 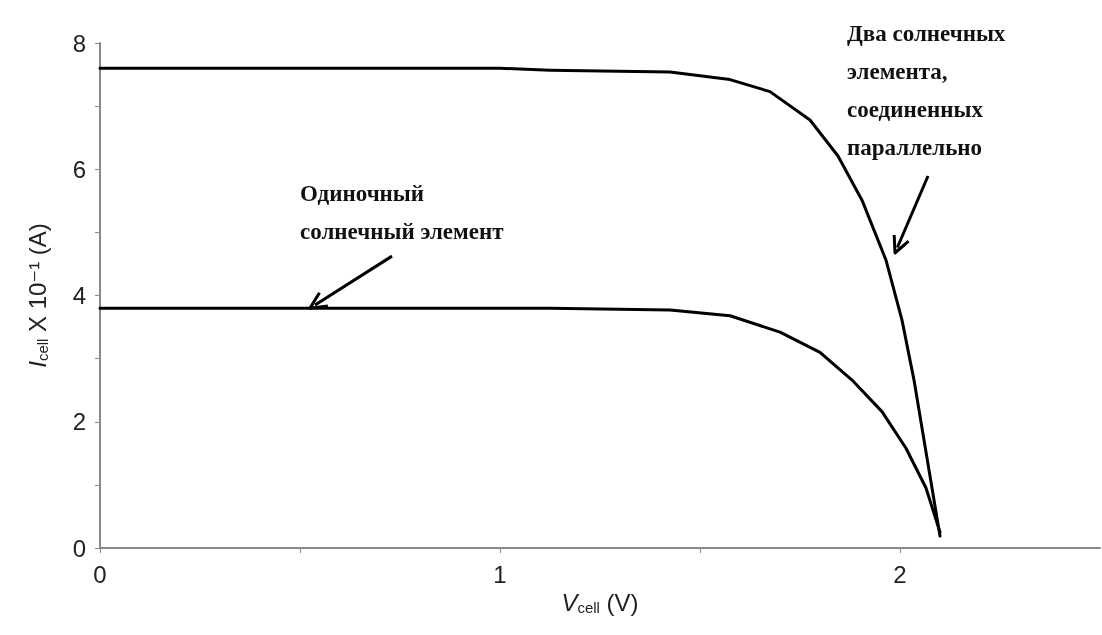 I want to click on y-tick-label: 0, so click(x=79, y=548).